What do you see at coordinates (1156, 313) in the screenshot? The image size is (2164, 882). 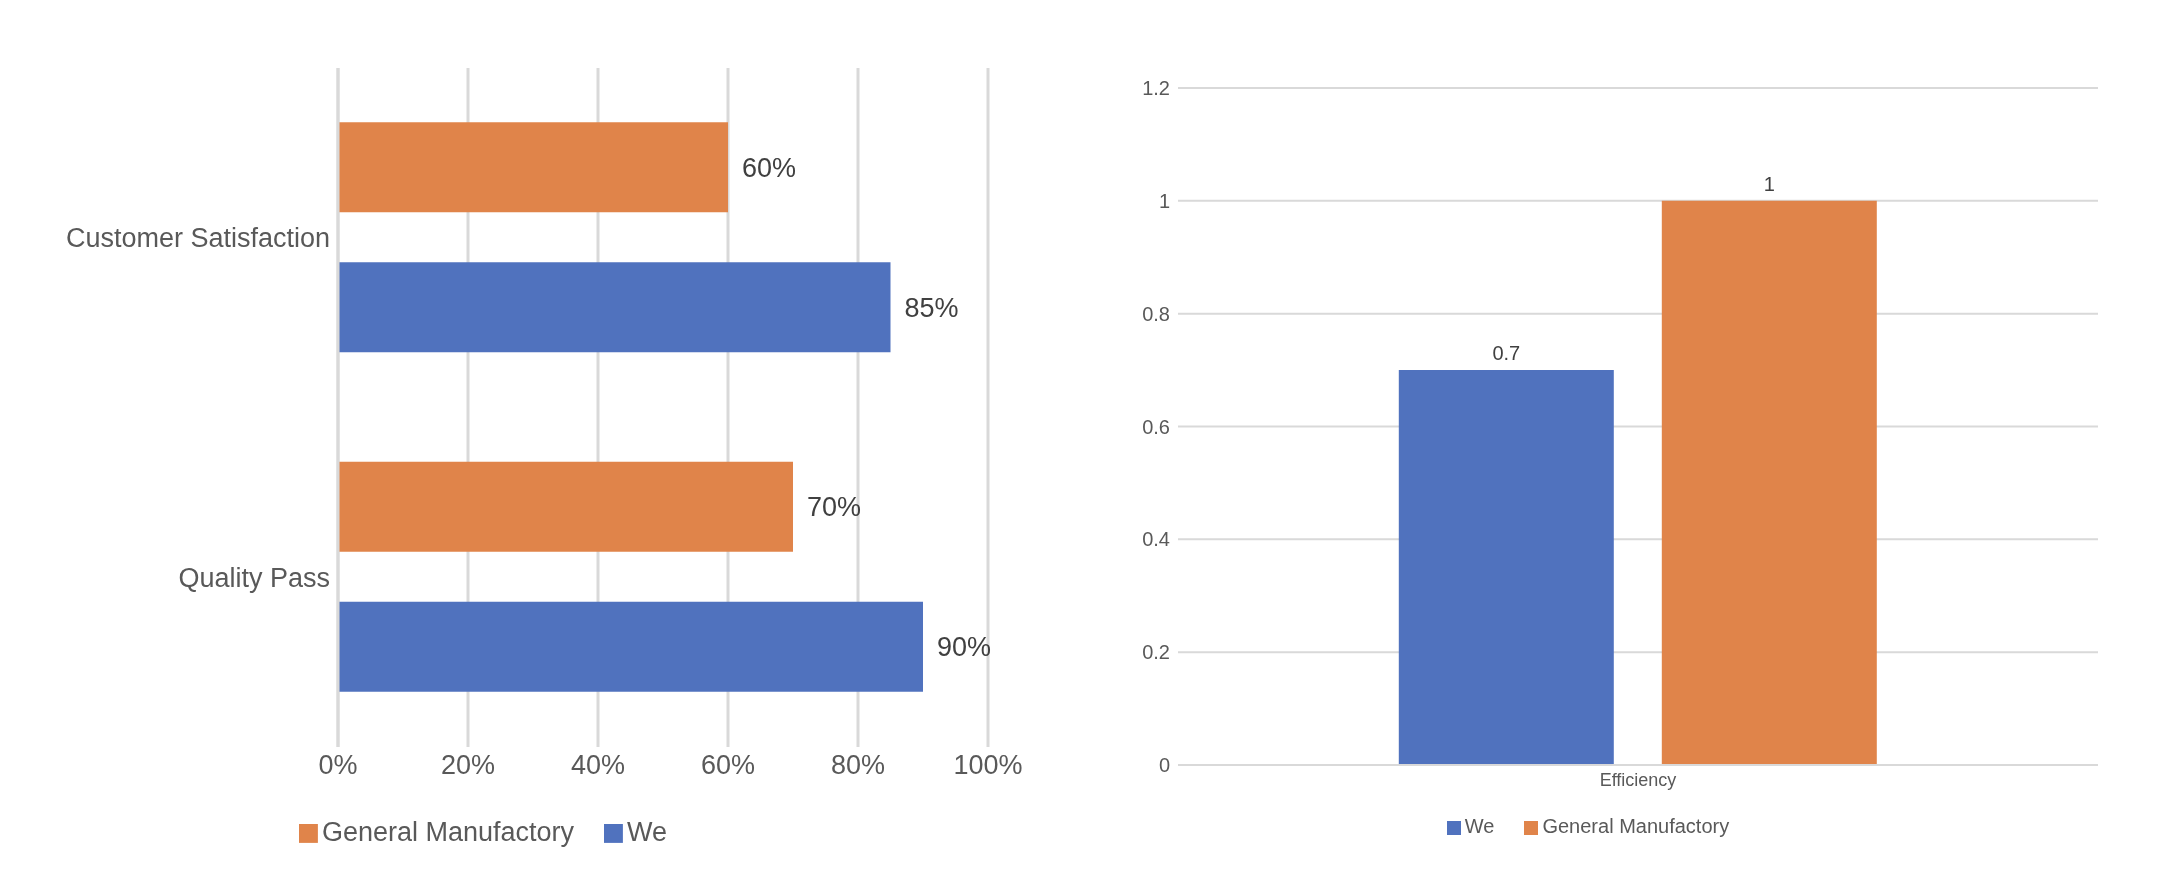 I see `y-tick-label: 0.8` at bounding box center [1156, 313].